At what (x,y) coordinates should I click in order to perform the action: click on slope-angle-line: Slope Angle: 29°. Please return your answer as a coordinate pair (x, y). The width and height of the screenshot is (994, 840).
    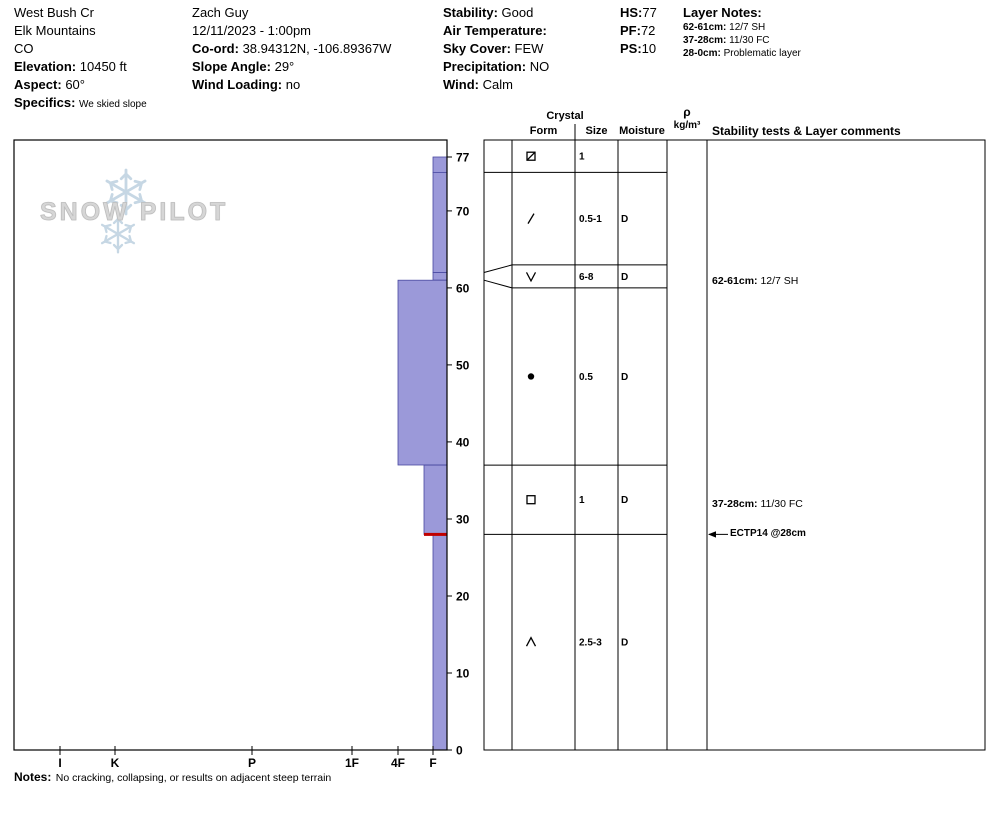
    Looking at the image, I should click on (291, 67).